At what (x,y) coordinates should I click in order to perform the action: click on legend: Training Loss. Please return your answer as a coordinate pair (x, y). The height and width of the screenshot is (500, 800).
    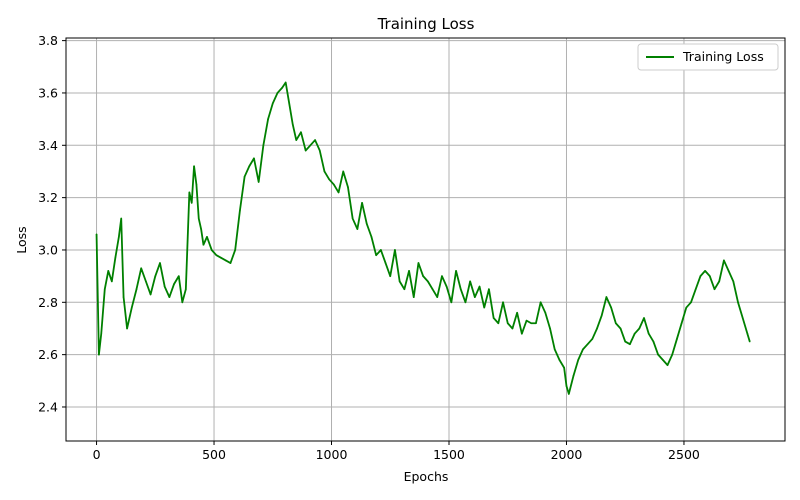
    Looking at the image, I should click on (708, 57).